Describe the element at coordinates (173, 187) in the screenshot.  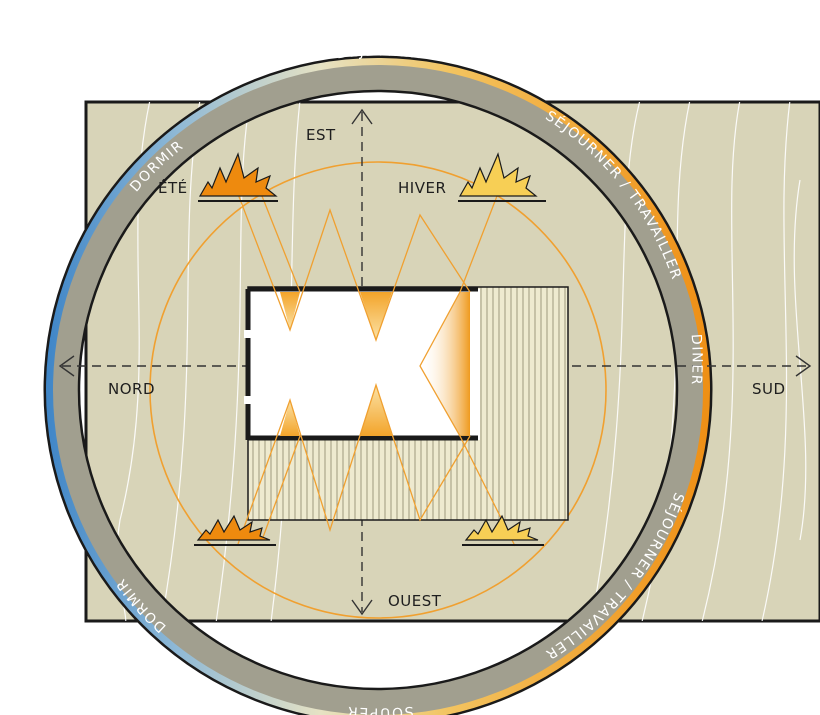
I see `label-ete: ÉTÉ` at that location.